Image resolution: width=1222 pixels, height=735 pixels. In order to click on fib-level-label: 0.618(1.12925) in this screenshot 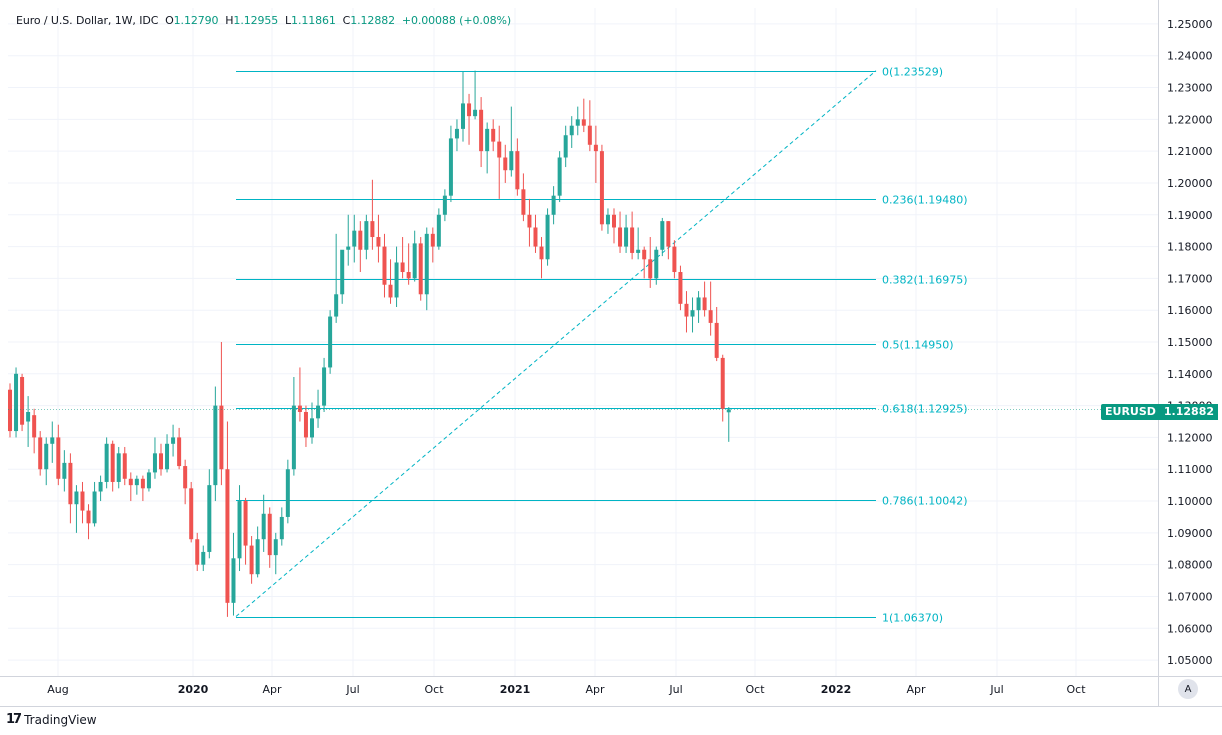, I will do `click(925, 409)`.